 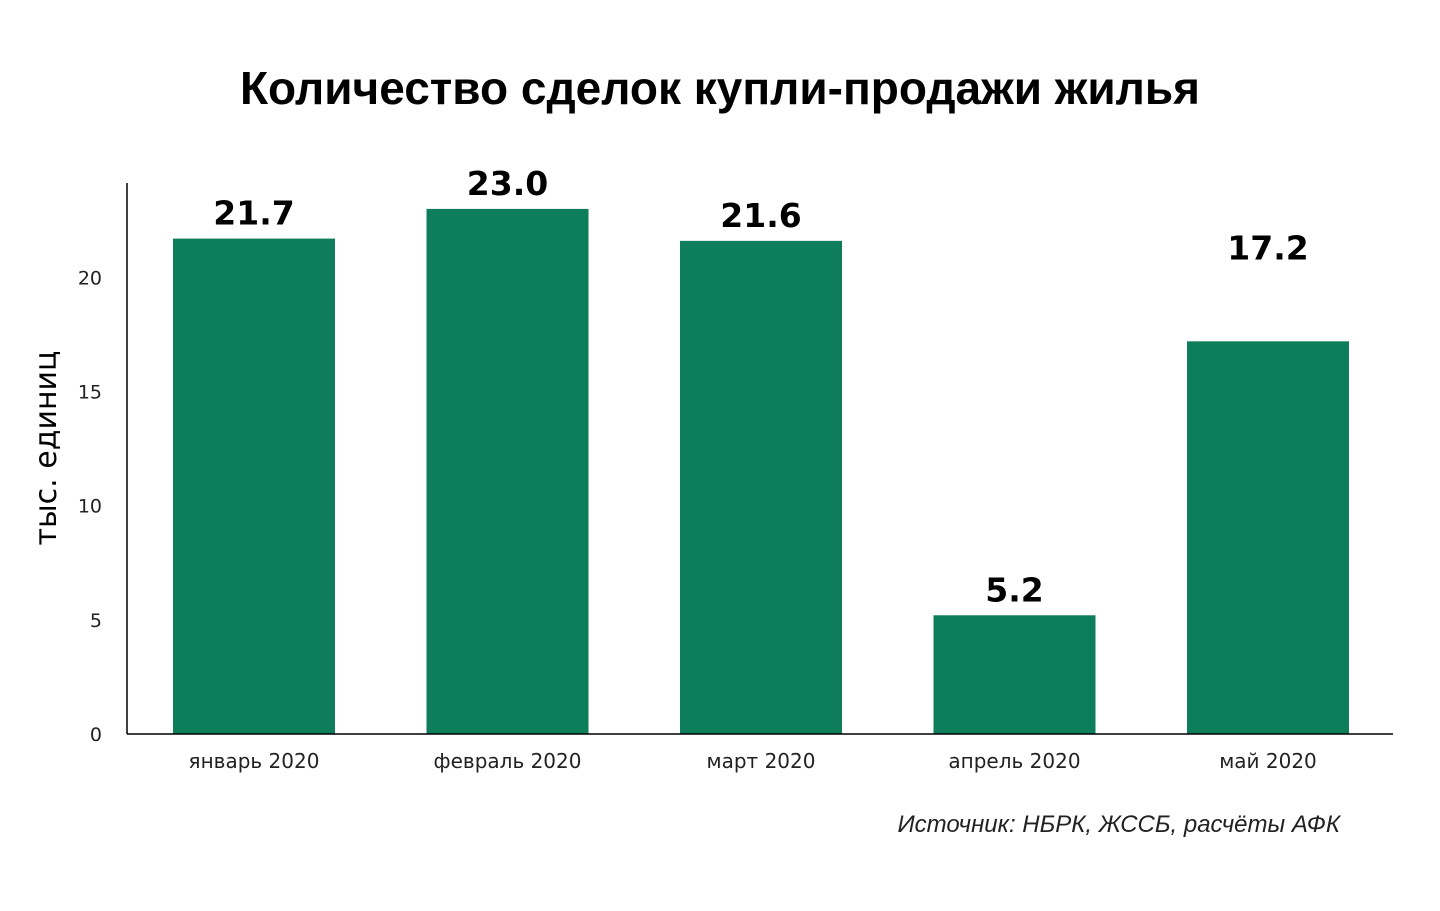 I want to click on bar-value-label: 23.0, so click(x=507, y=183).